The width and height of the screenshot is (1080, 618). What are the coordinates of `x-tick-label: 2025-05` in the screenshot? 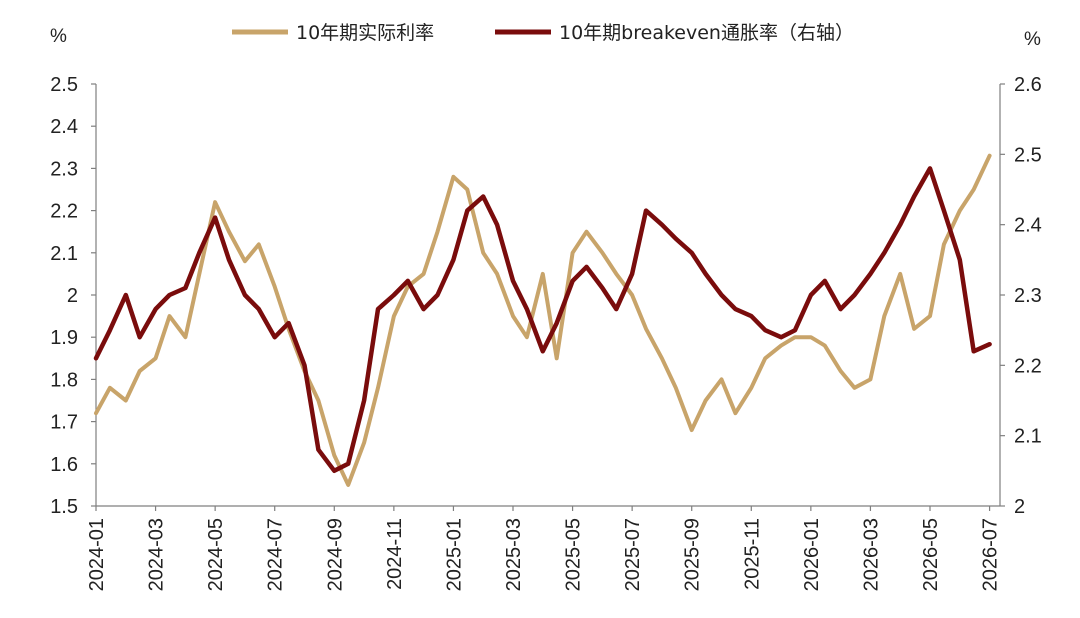 It's located at (574, 554).